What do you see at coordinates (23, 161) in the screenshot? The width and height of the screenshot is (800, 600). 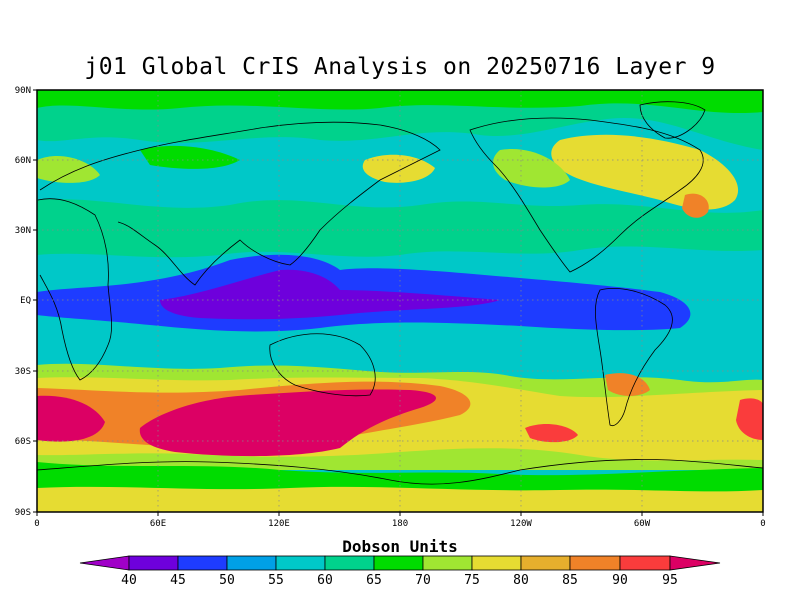 I see `lat-label-60n: 60N` at bounding box center [23, 161].